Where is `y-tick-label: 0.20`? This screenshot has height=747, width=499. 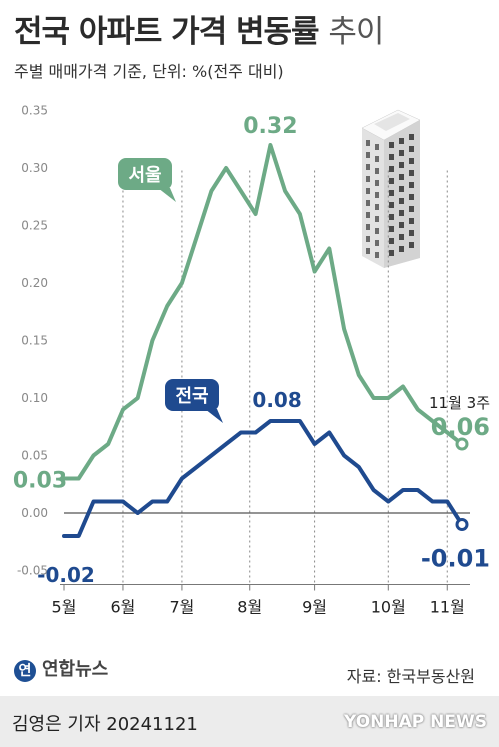
y-tick-label: 0.20 is located at coordinates (34, 283).